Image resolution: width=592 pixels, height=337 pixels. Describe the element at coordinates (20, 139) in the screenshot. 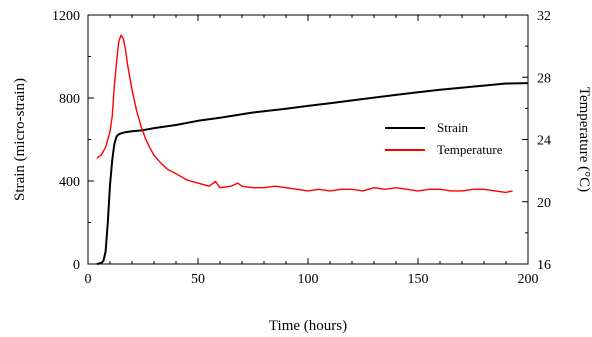

I see `y-axis-title: Strain (micro-strain)` at that location.